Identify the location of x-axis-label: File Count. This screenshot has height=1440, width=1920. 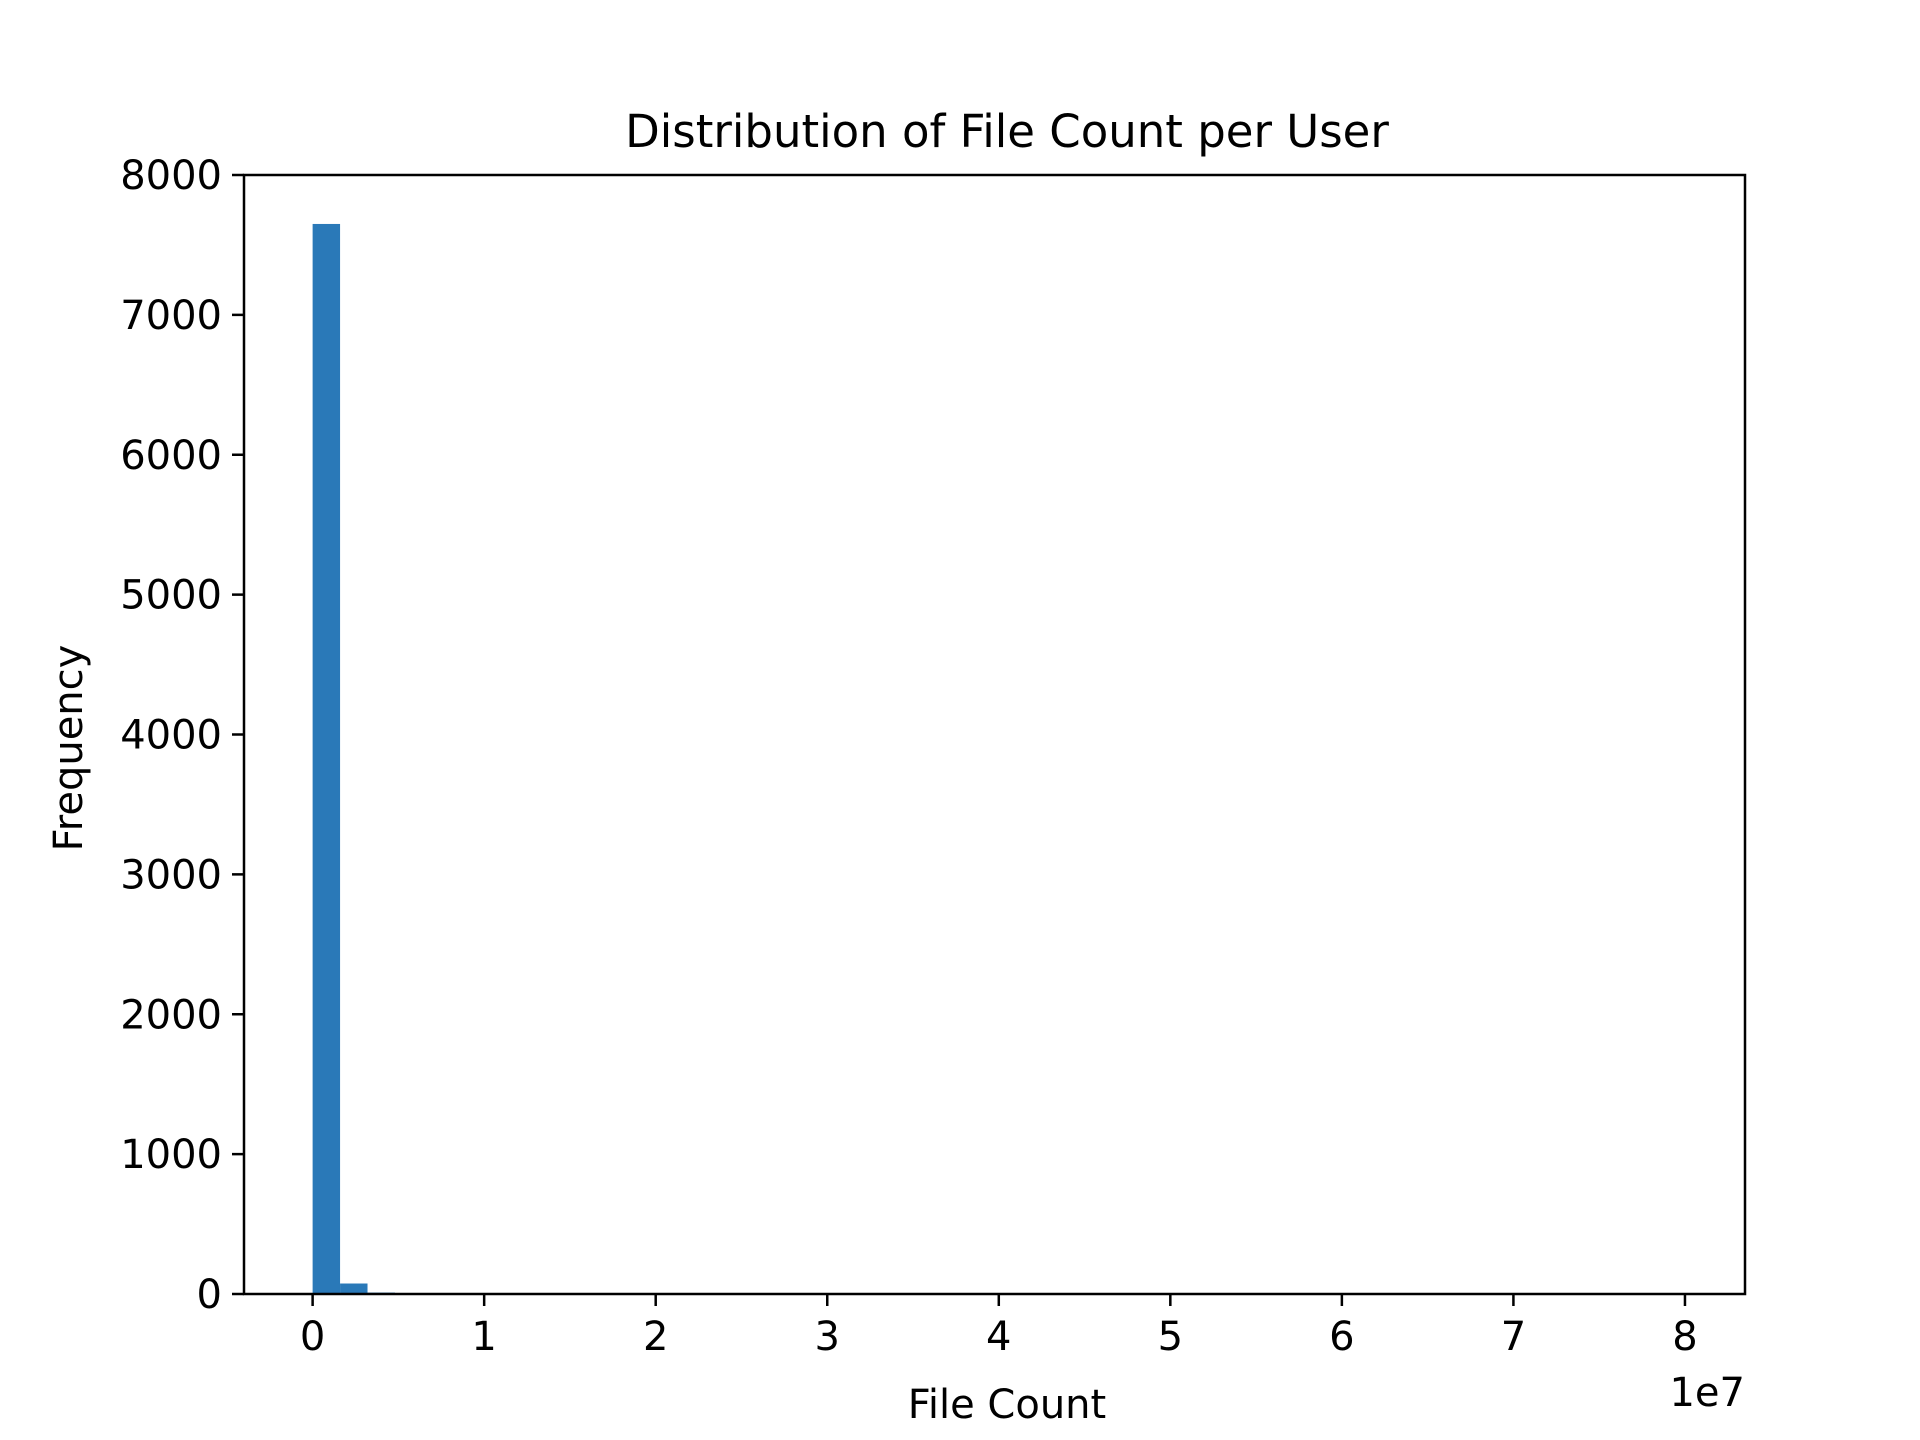
(1007, 1405).